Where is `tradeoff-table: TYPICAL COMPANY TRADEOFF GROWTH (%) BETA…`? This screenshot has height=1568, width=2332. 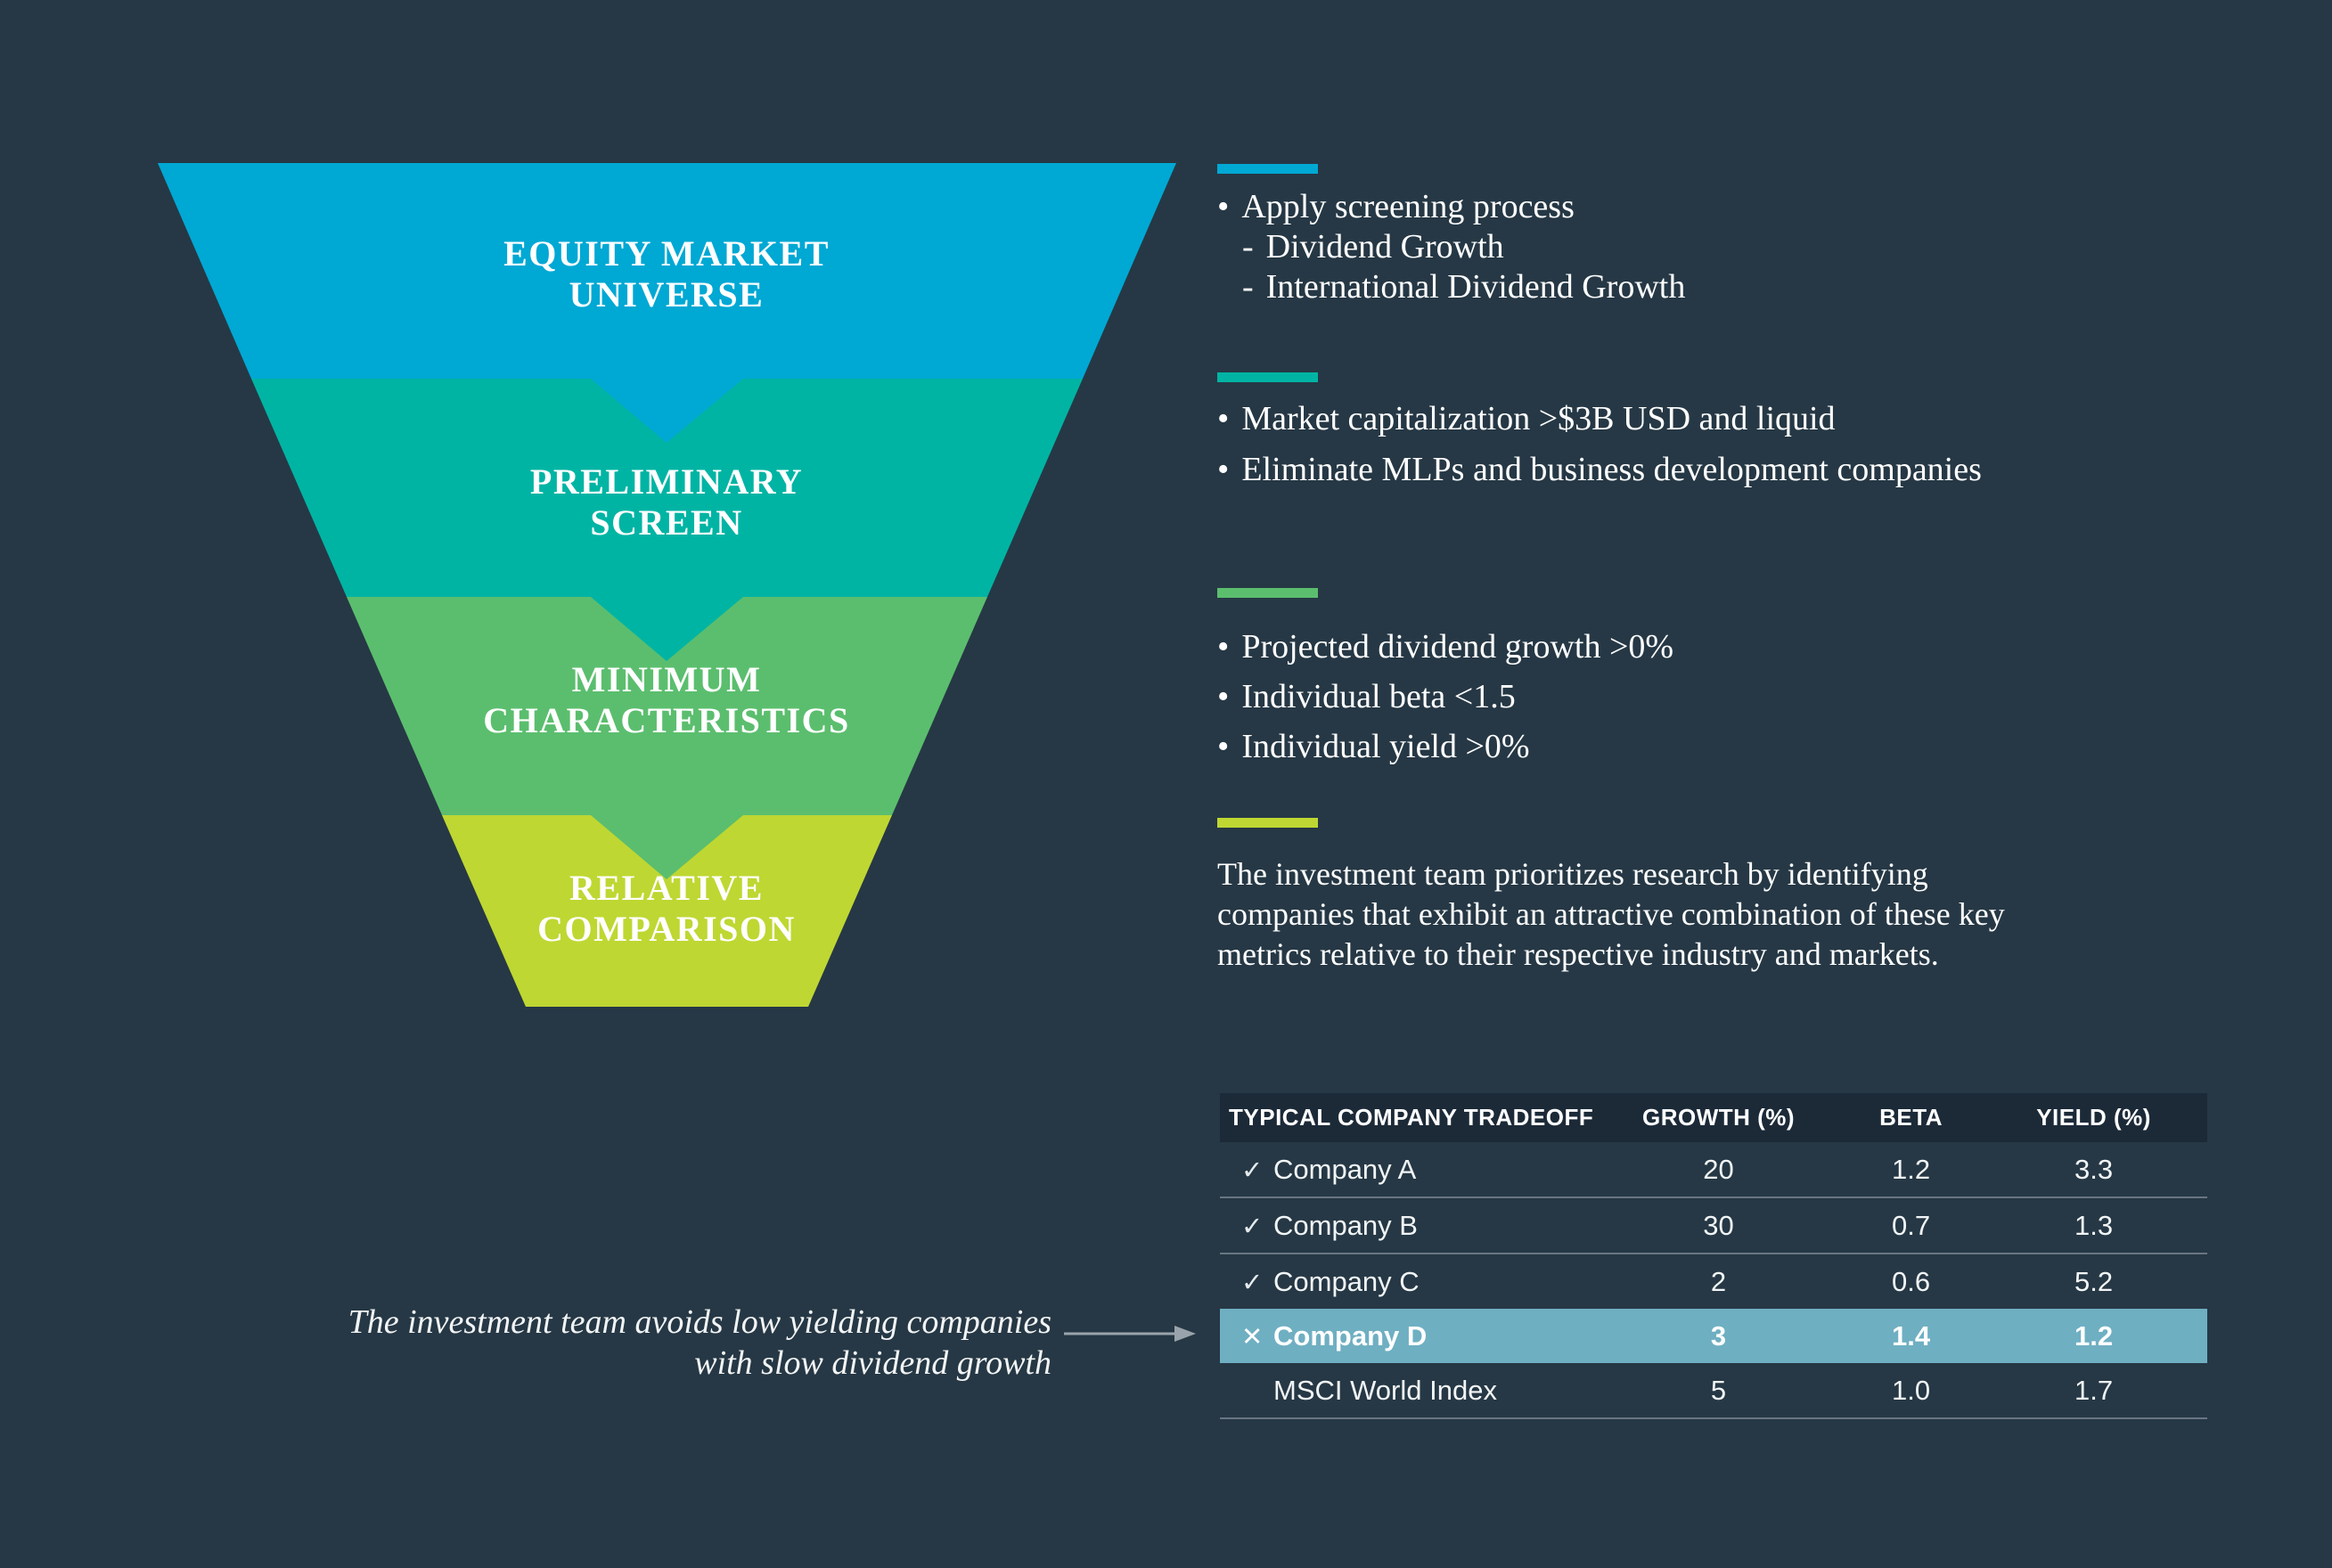 tradeoff-table: TYPICAL COMPANY TRADEOFF GROWTH (%) BETA… is located at coordinates (1713, 1256).